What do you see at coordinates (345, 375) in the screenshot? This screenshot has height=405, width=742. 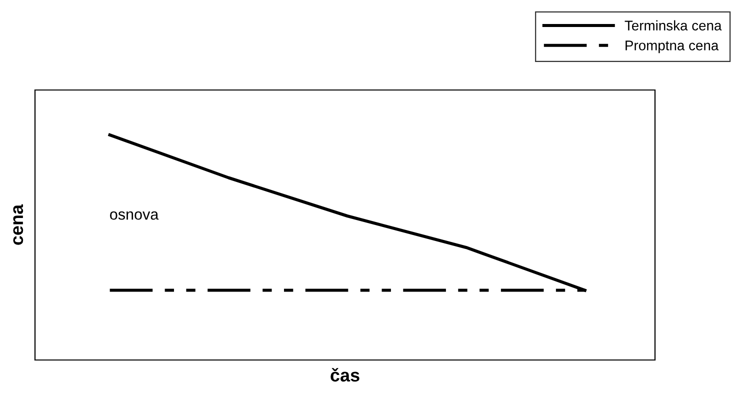 I see `x-axis-title: čas` at bounding box center [345, 375].